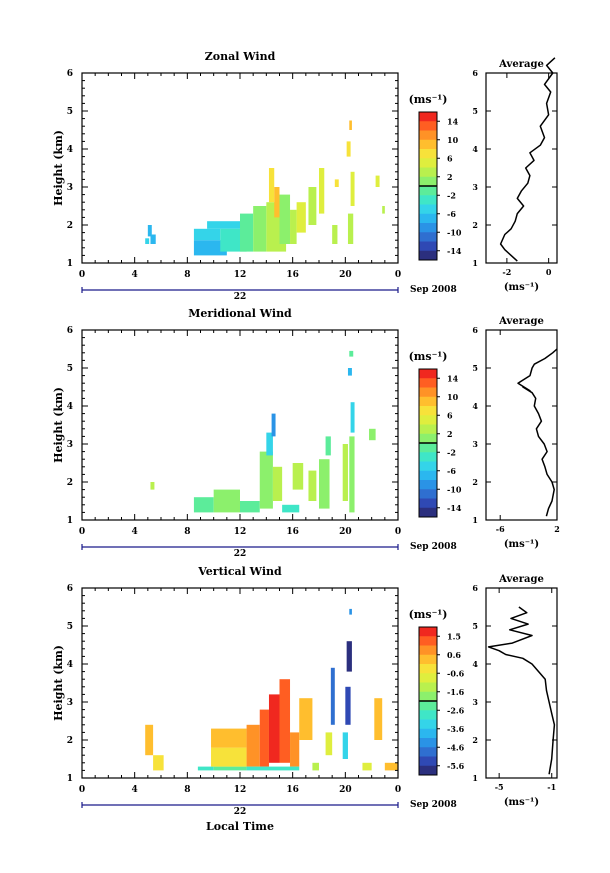  Describe the element at coordinates (240, 56) in the screenshot. I see `panel-title: Zonal Wind` at that location.